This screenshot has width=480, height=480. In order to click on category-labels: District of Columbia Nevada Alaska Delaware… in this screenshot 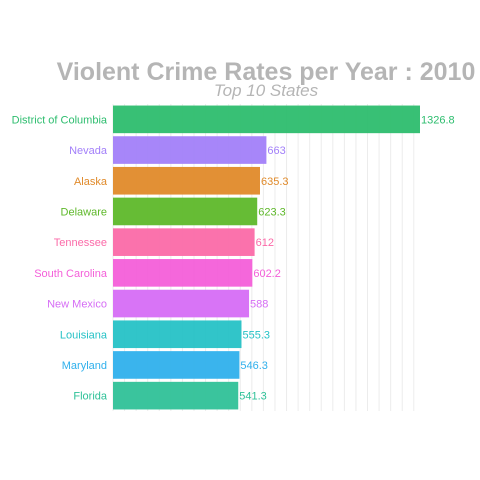, I will do `click(60, 258)`.